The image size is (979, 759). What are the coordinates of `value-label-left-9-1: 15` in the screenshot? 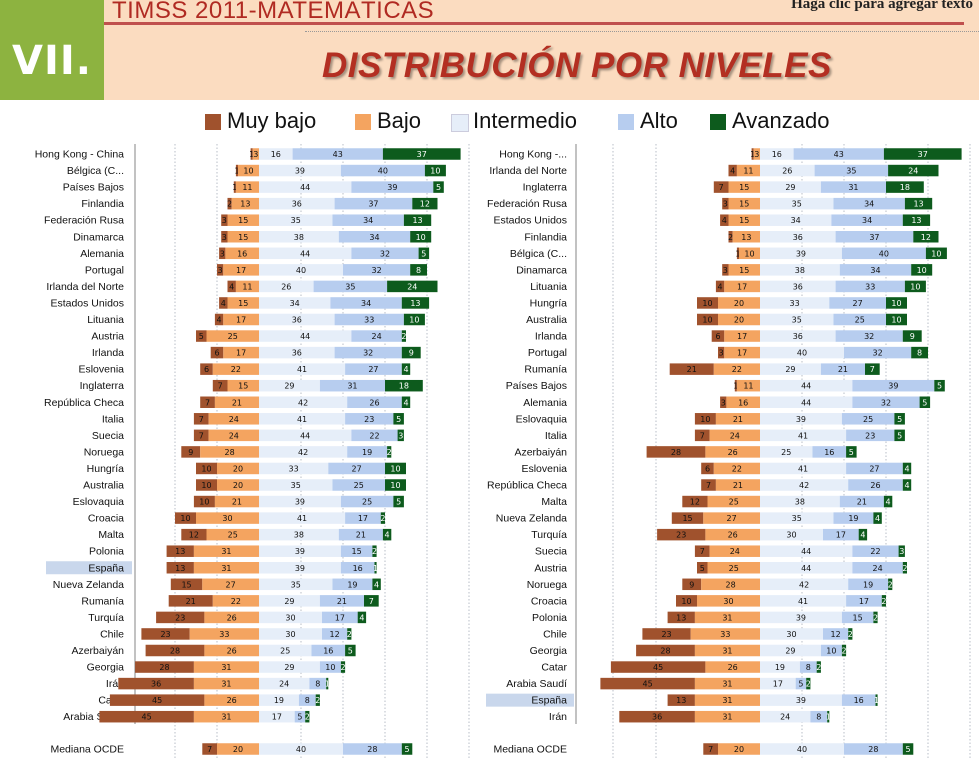 It's located at (243, 303).